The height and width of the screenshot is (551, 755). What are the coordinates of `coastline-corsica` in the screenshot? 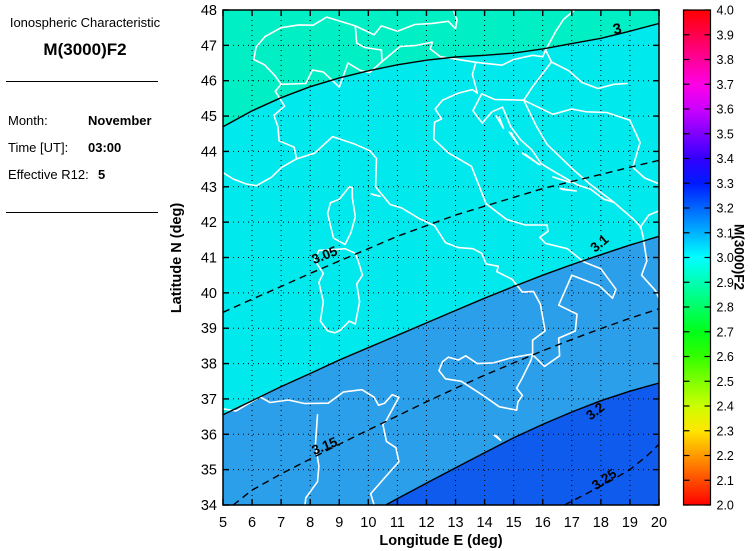 It's located at (341, 216).